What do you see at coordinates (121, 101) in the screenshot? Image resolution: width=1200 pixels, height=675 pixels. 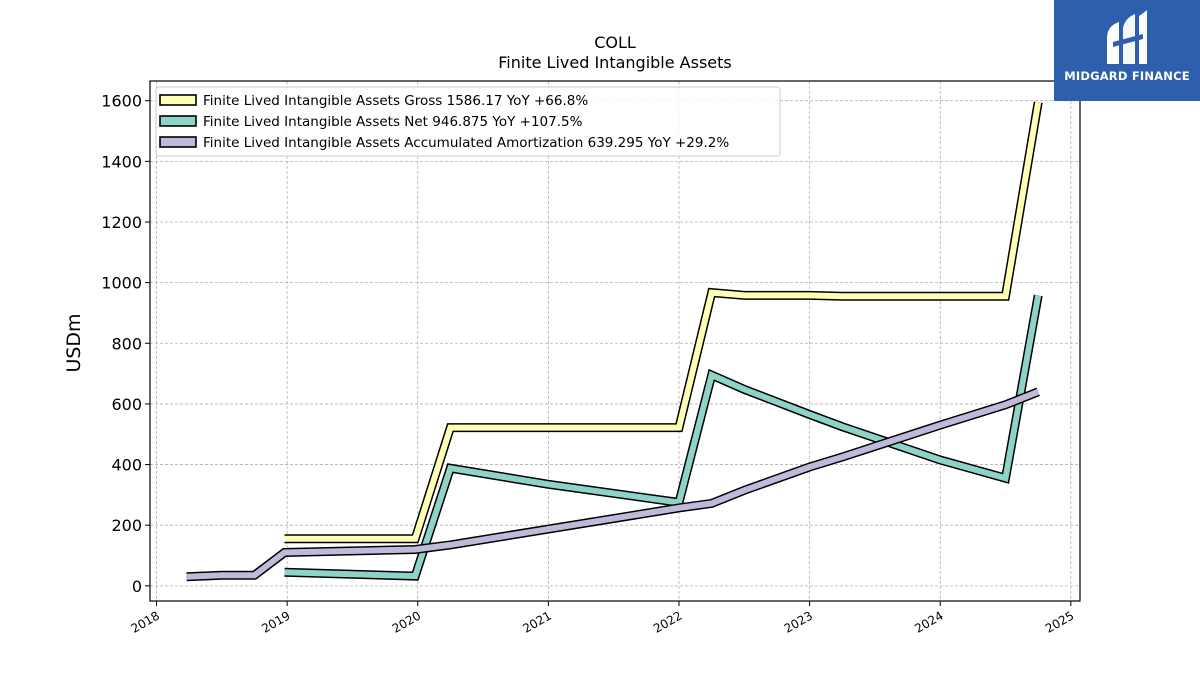 I see `y-tick-label: 1600` at bounding box center [121, 101].